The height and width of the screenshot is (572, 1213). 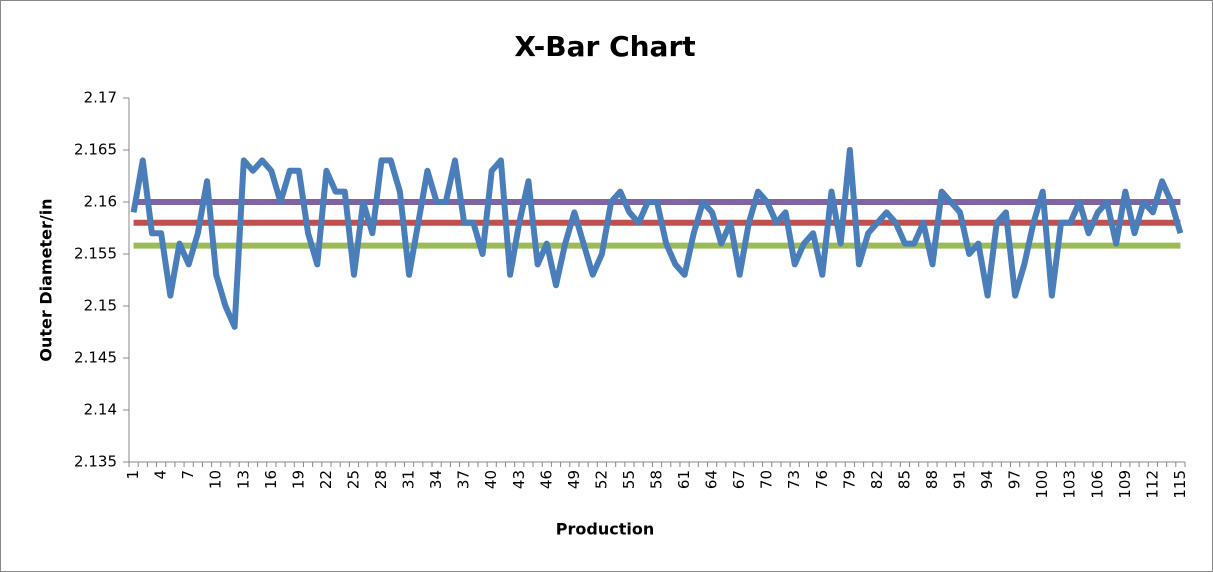 I want to click on x-tick-label: 100, so click(x=1042, y=484).